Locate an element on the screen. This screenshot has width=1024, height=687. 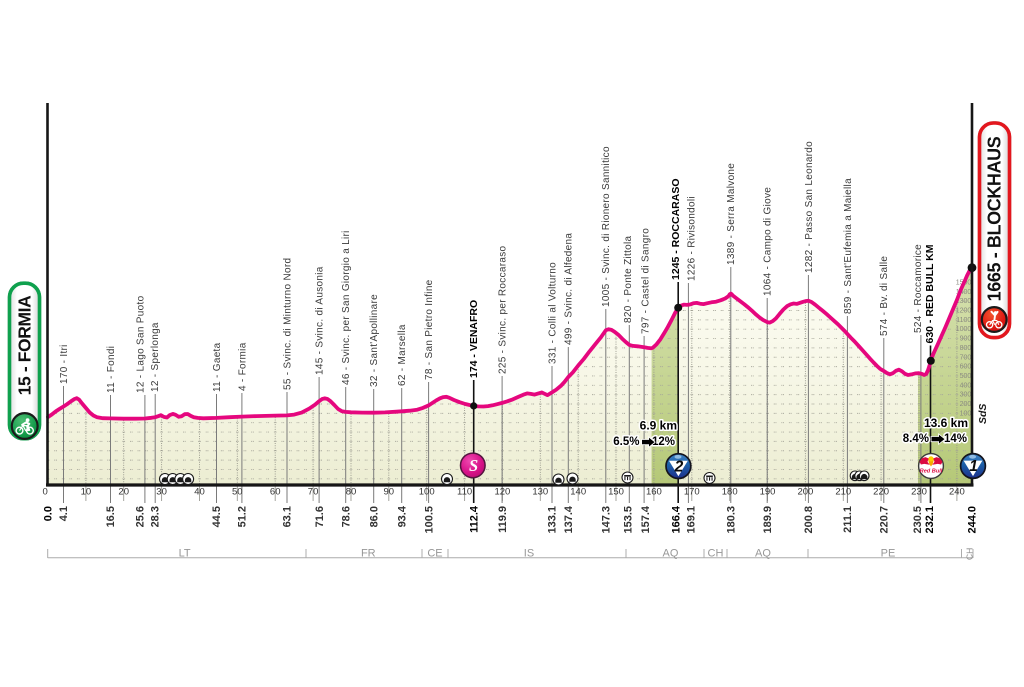
svg-text: 499 - Svinc. di Alfedena is located at coordinates (569, 289).